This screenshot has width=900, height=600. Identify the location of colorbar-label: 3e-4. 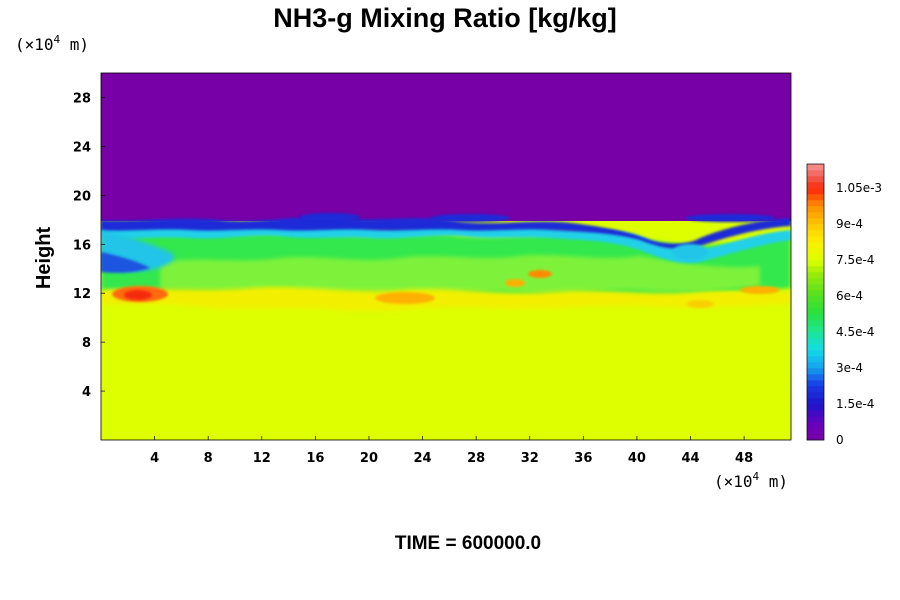
(849, 368).